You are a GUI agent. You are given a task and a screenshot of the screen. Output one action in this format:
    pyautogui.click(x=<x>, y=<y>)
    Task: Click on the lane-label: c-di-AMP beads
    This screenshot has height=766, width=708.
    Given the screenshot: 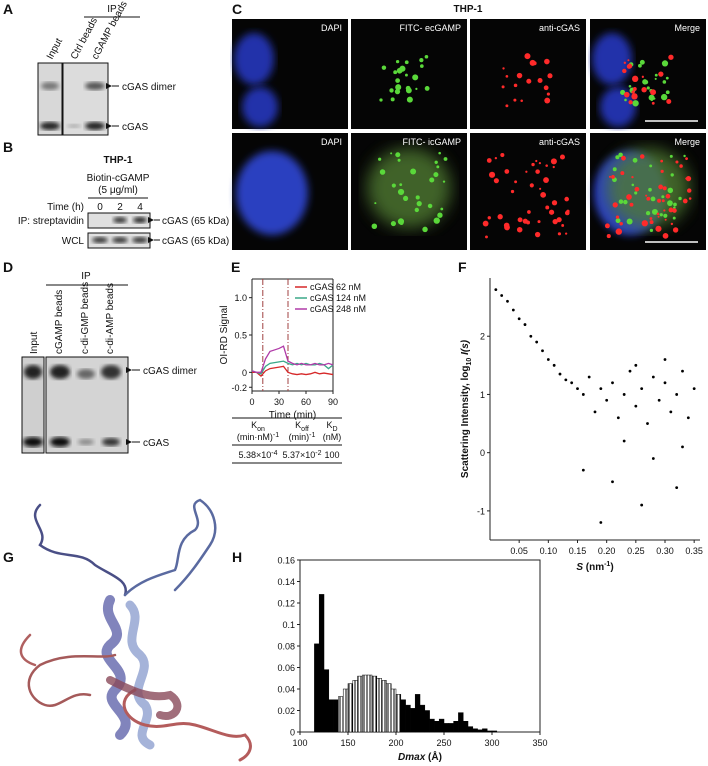 What is the action you would take?
    pyautogui.click(x=110, y=318)
    